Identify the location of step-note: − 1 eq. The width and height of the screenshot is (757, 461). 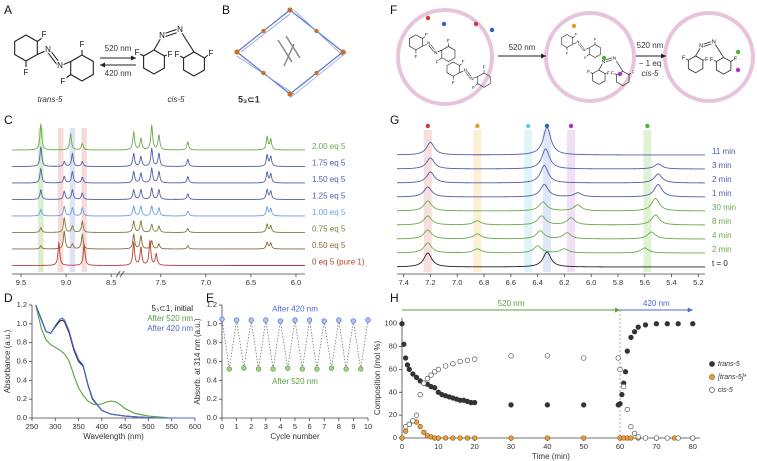
(650, 63).